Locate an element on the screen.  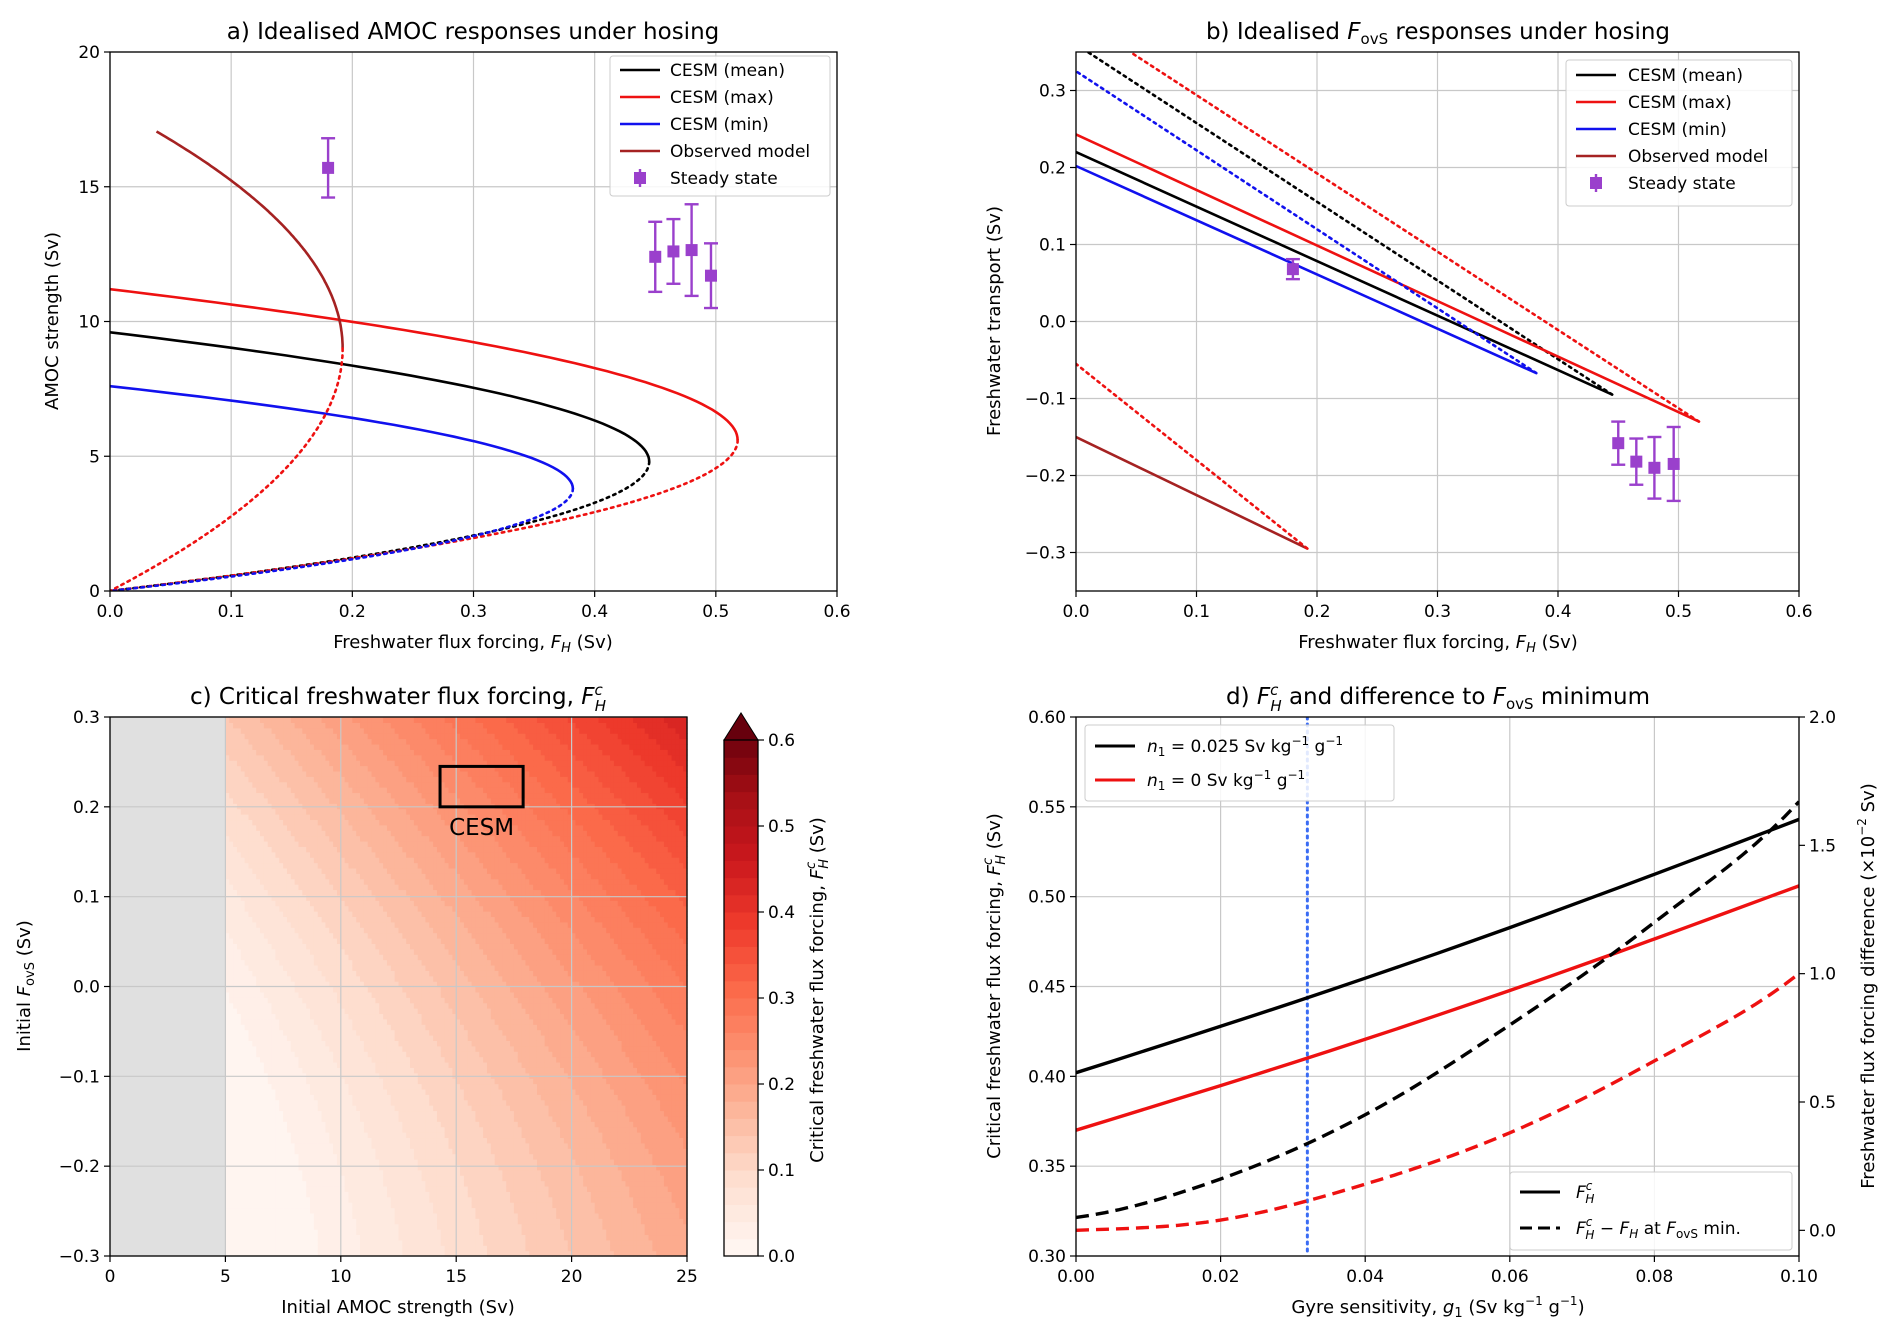
curve-a-observed-stable is located at coordinates (249, 239).